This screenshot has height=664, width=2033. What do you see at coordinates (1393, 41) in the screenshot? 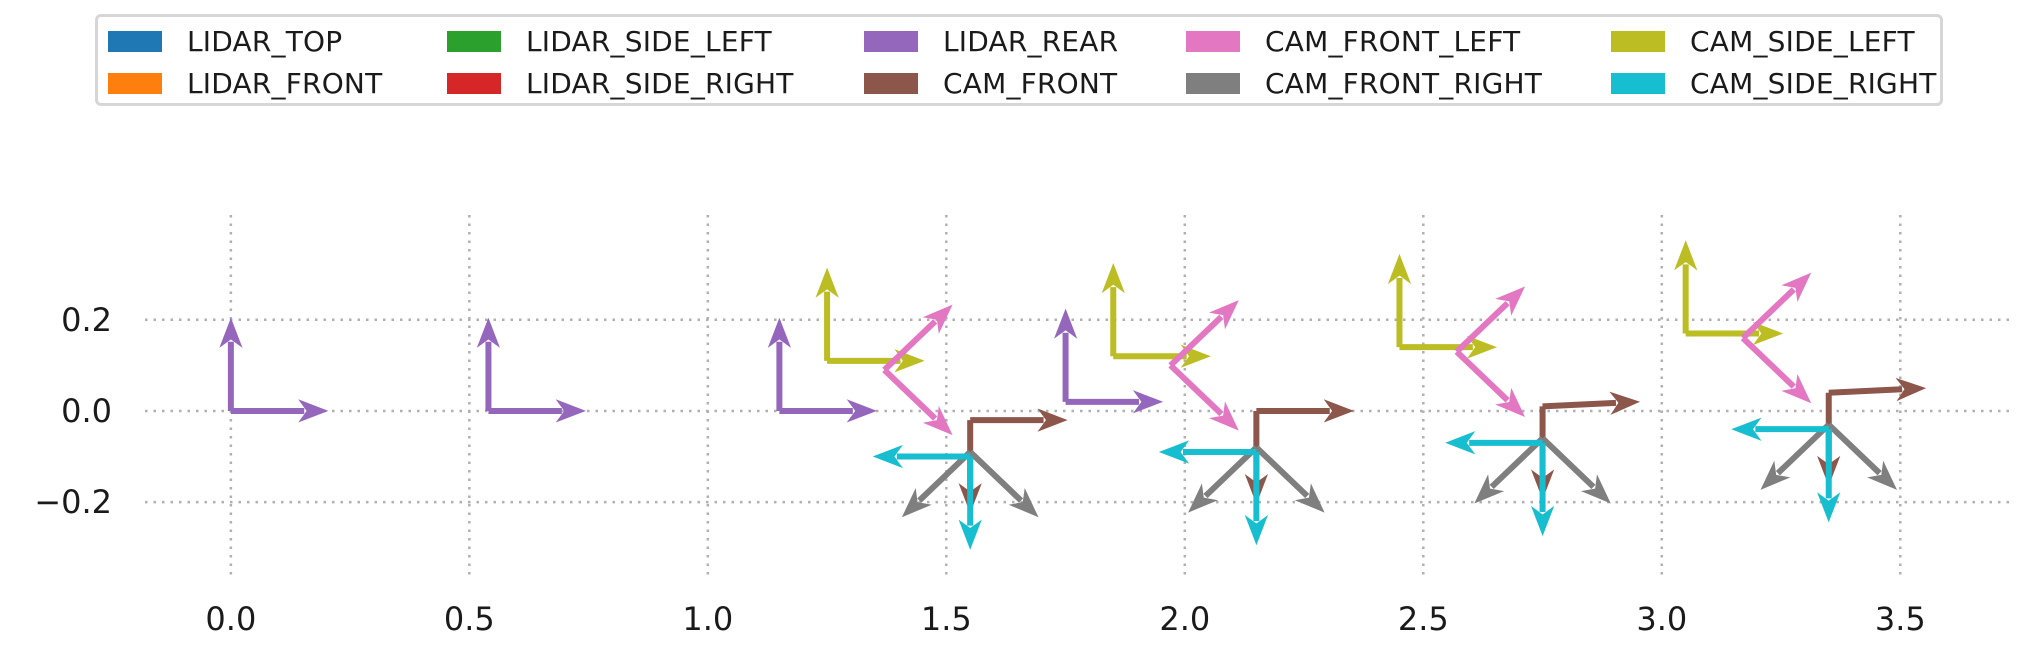
I see `legend-label: CAM_FRONT_LEFT` at bounding box center [1393, 41].